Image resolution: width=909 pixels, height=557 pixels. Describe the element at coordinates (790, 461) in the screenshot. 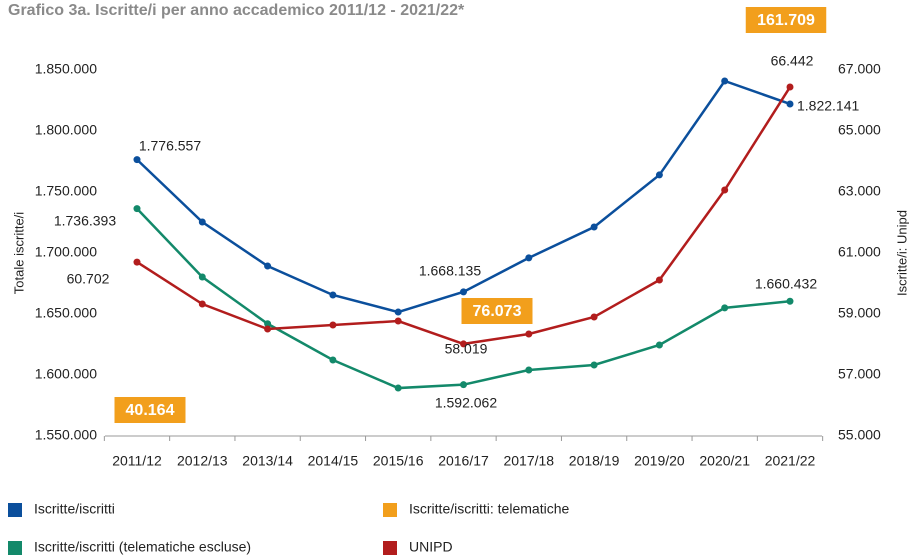

I see `x-tick-label: 2021/22` at that location.